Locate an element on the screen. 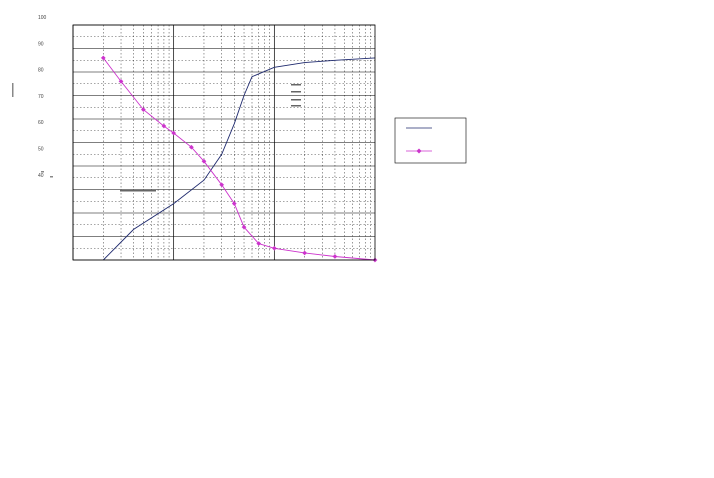 The image size is (714, 478). y-tick-label: 90 is located at coordinates (41, 44).